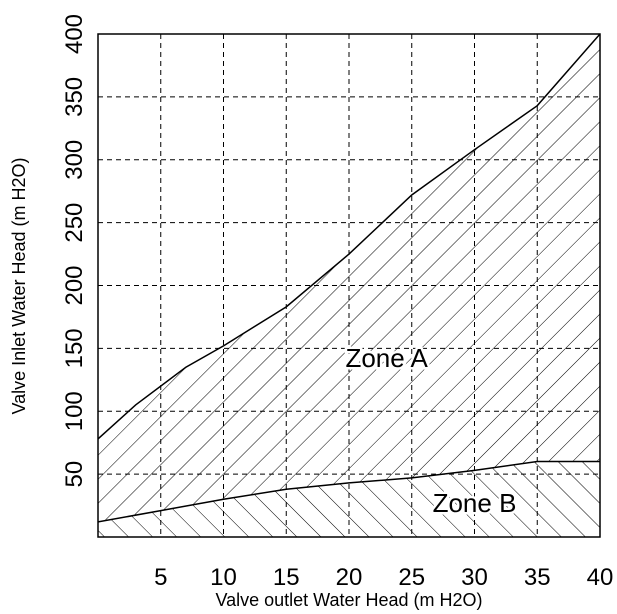 Image resolution: width=617 pixels, height=614 pixels. I want to click on y-tick-label: 300, so click(74, 160).